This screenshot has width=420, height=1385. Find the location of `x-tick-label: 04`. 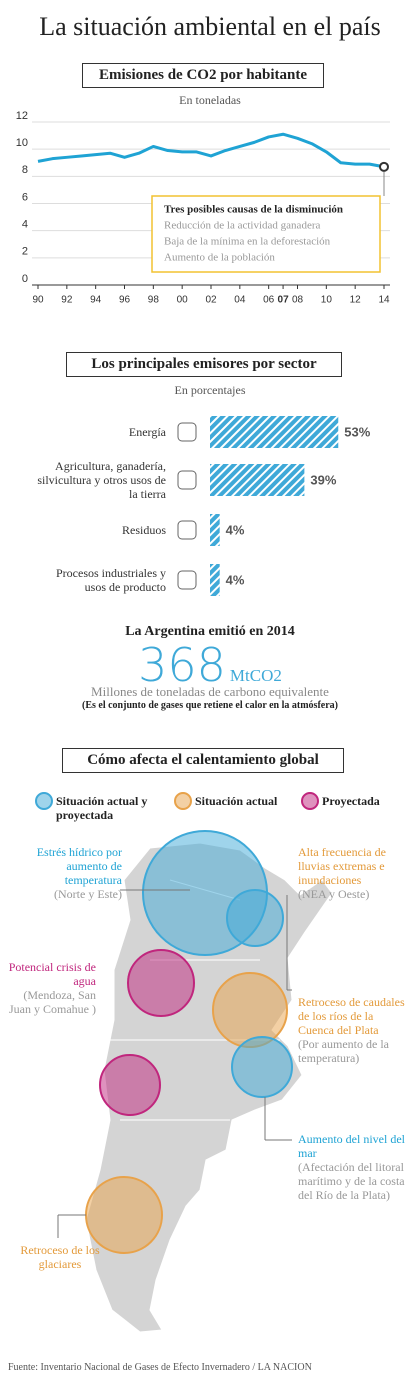

x-tick-label: 04 is located at coordinates (240, 300).